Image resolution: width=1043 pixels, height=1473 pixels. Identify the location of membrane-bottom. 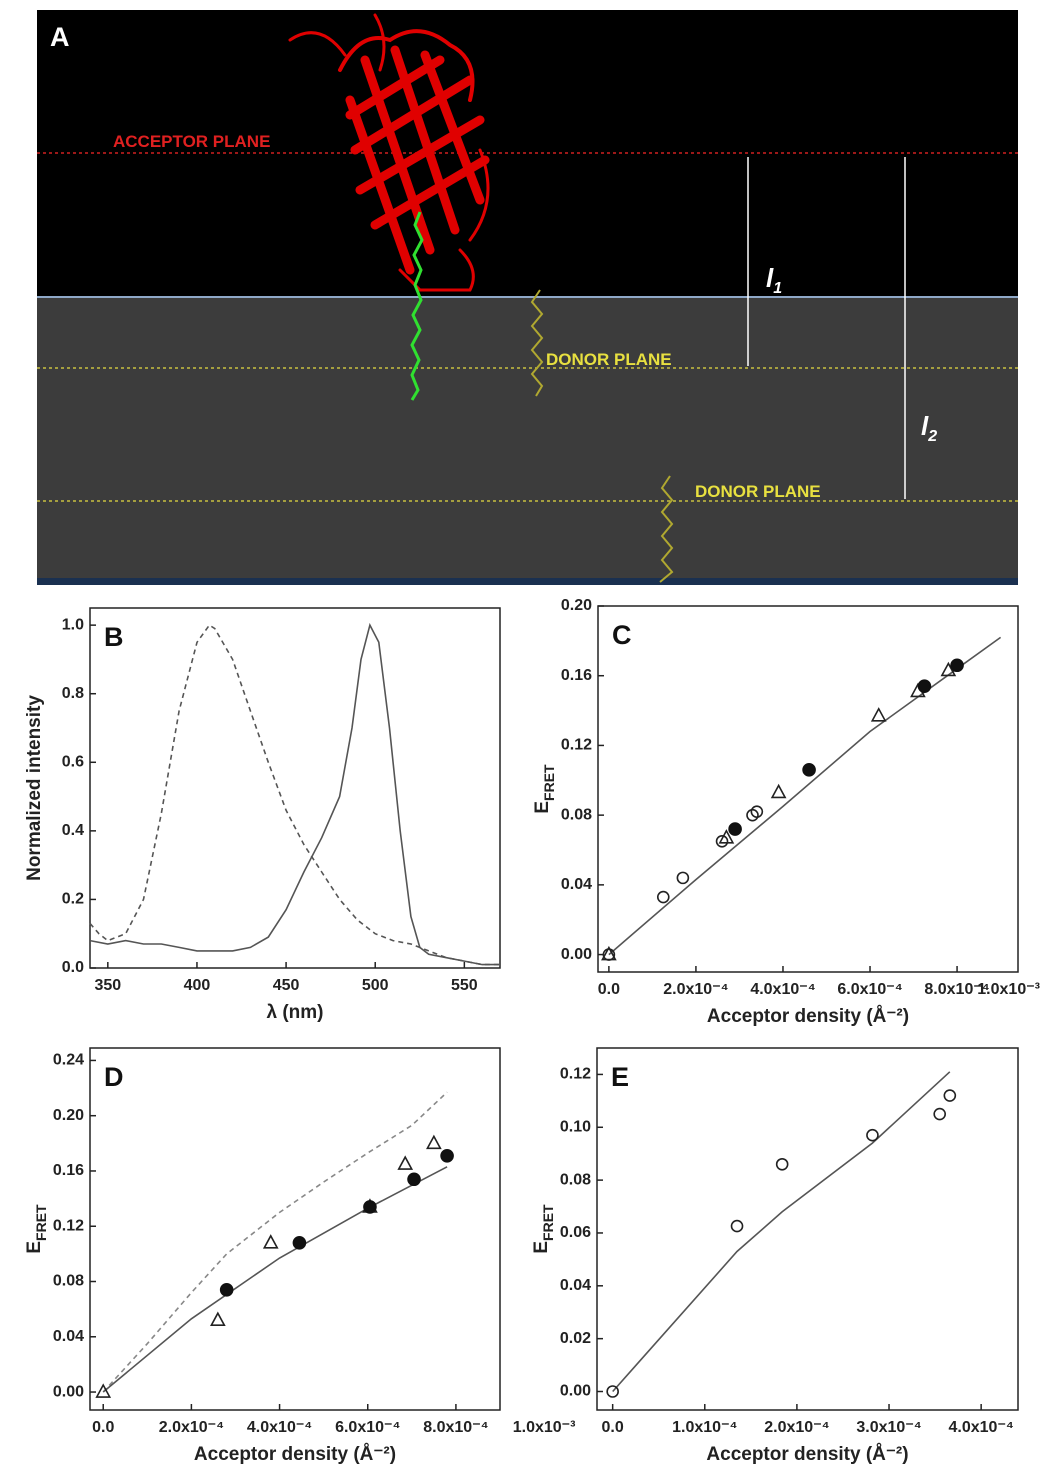
(527, 581).